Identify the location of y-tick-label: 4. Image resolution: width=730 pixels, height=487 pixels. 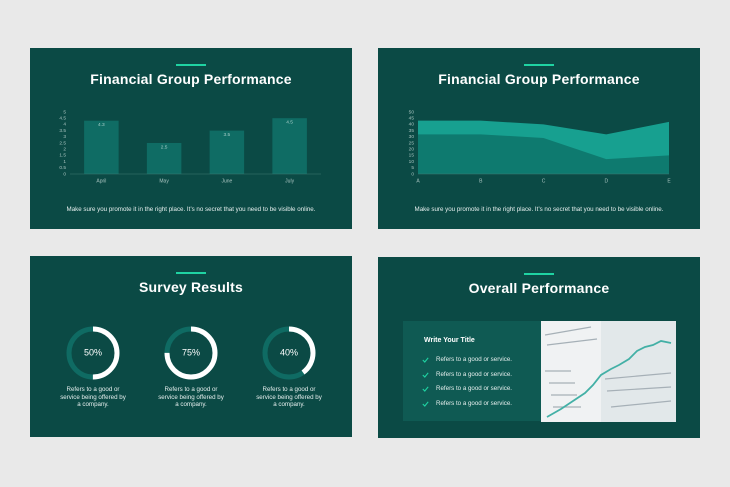
(64, 125).